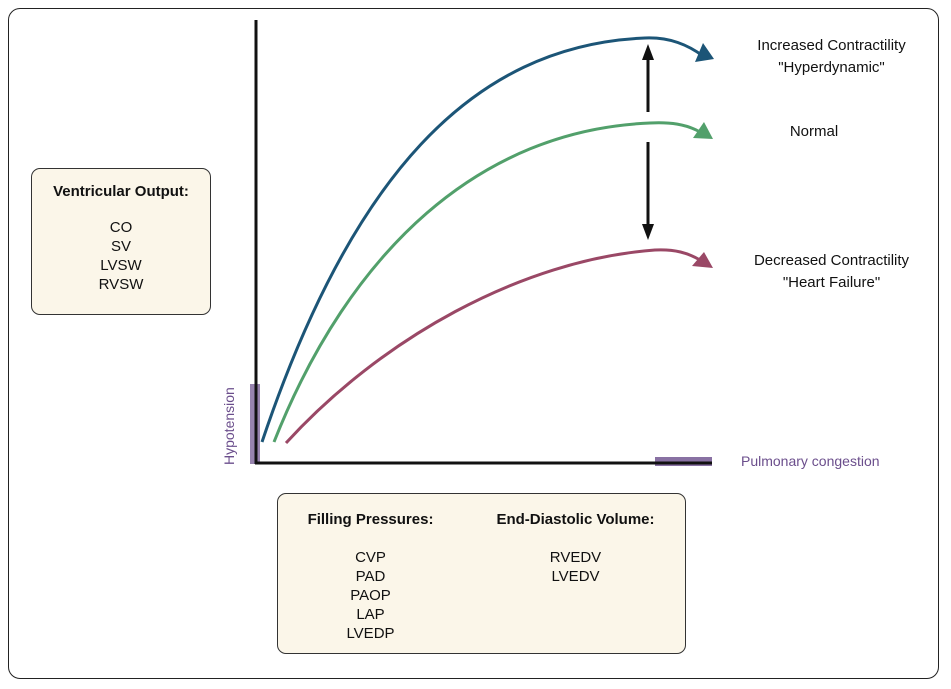  What do you see at coordinates (831, 260) in the screenshot?
I see `decreased-label-line1: Decreased Contractility` at bounding box center [831, 260].